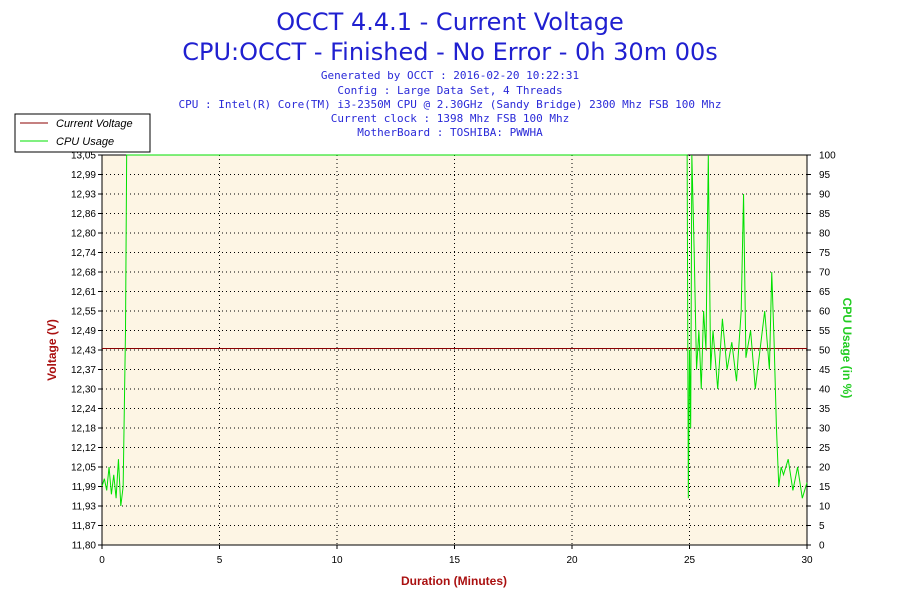 The image size is (900, 600). Describe the element at coordinates (83, 273) in the screenshot. I see `y-left-tick-label: 12,68` at that location.